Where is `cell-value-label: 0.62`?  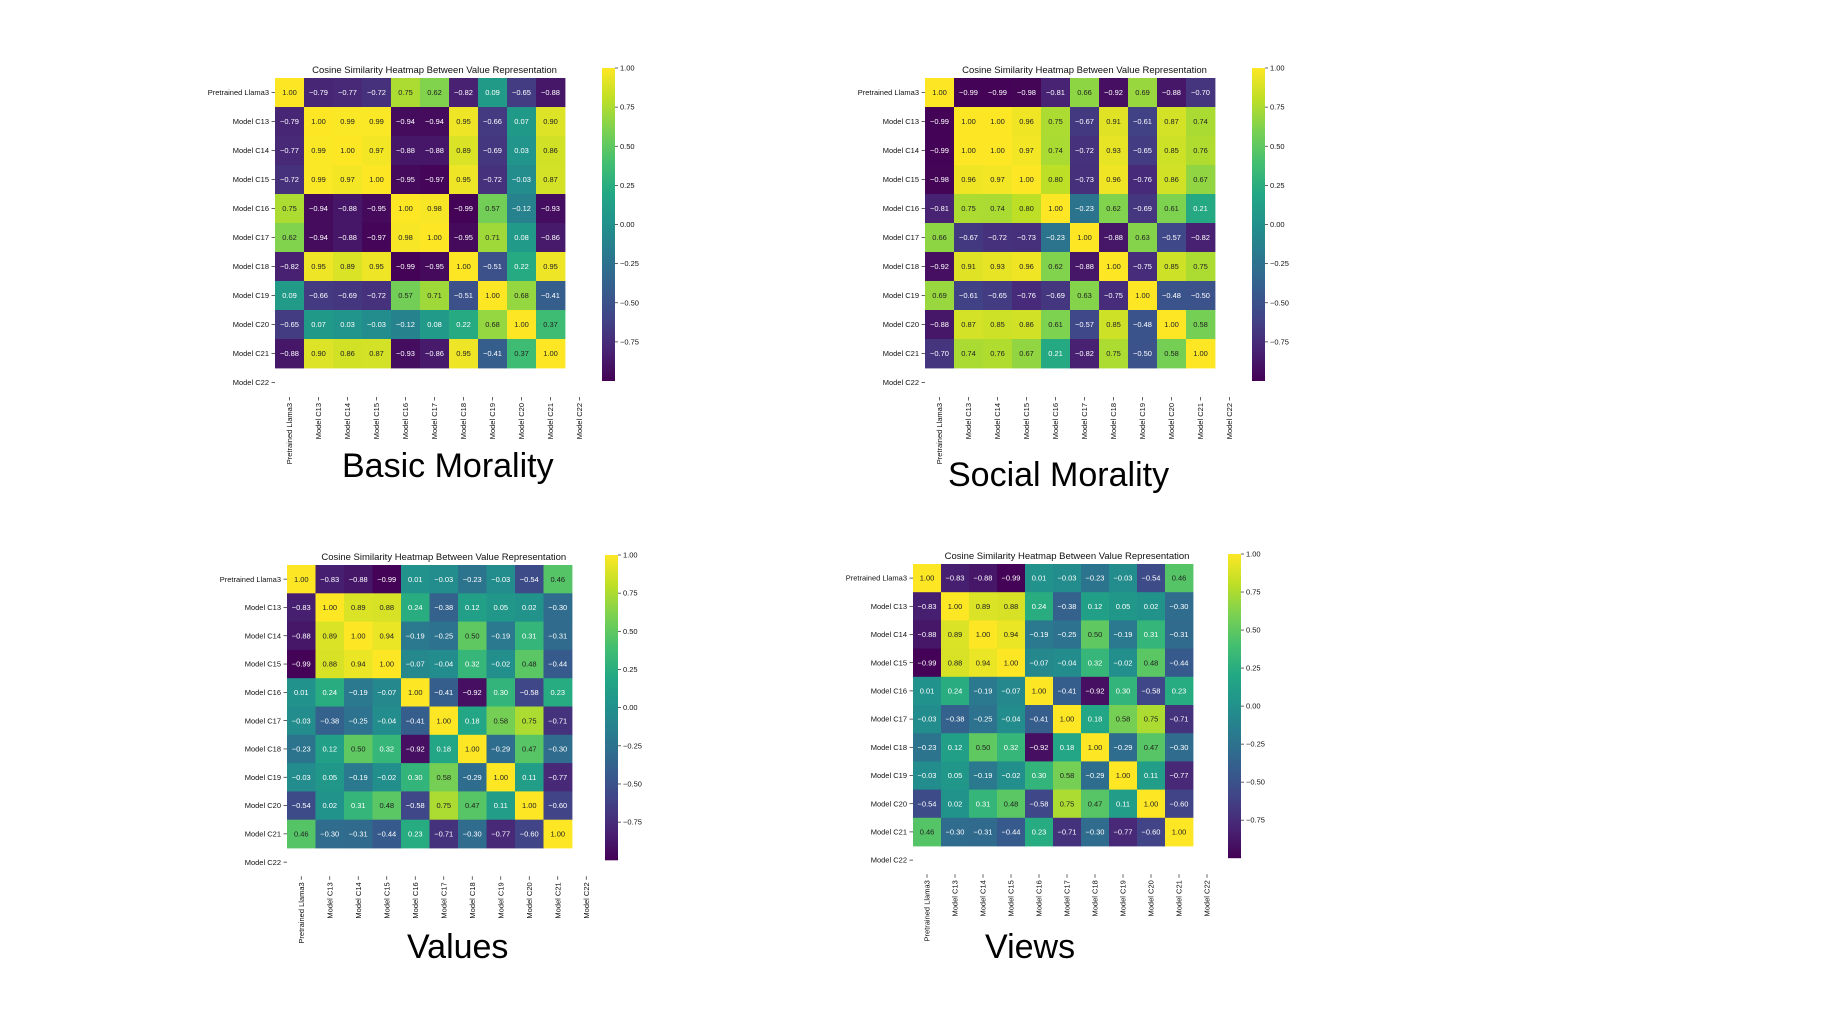 cell-value-label: 0.62 is located at coordinates (434, 92).